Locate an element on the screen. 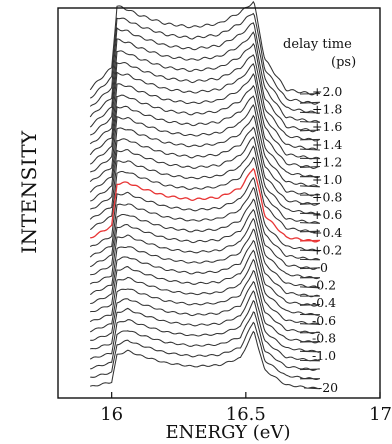 The height and width of the screenshot is (444, 392). trace-zero-delay is located at coordinates (205, 205).